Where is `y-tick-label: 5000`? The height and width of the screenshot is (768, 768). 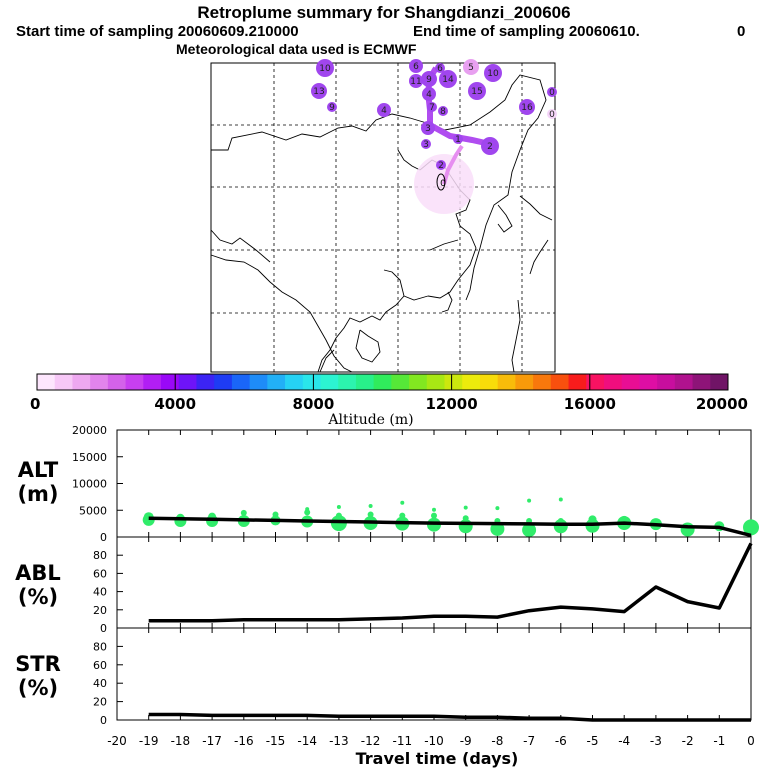 y-tick-label: 5000 is located at coordinates (93, 510).